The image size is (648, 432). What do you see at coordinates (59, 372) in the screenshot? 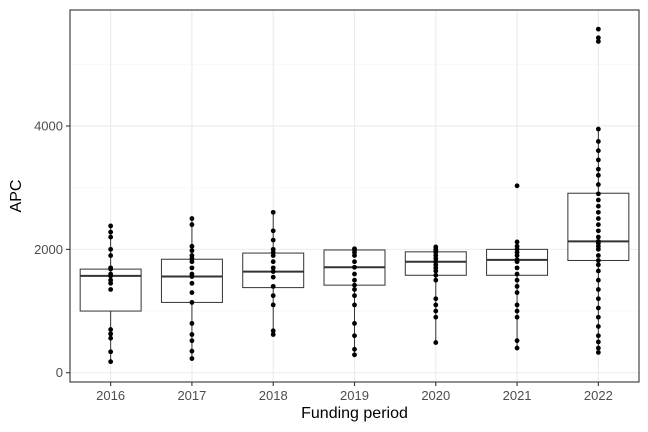
I see `y-tick-label: 0` at bounding box center [59, 372].